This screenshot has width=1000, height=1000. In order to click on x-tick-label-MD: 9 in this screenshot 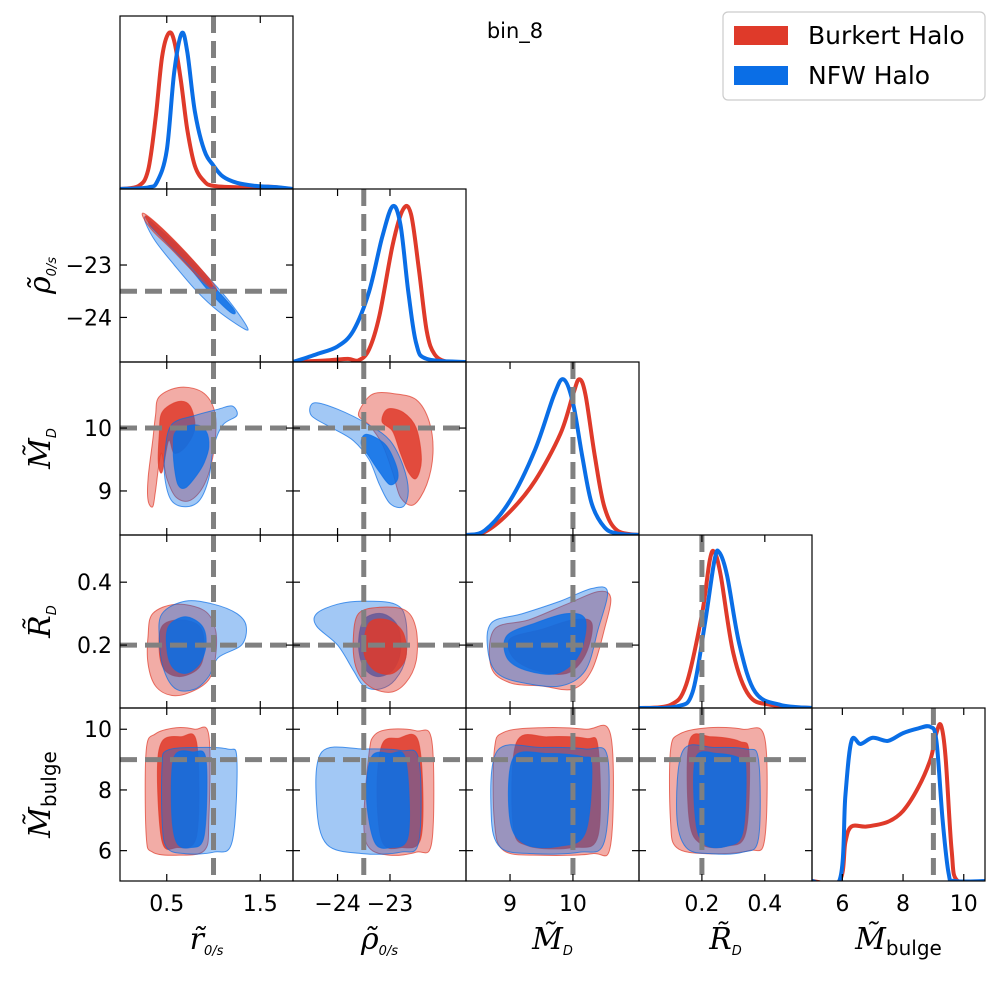, I will do `click(510, 904)`.